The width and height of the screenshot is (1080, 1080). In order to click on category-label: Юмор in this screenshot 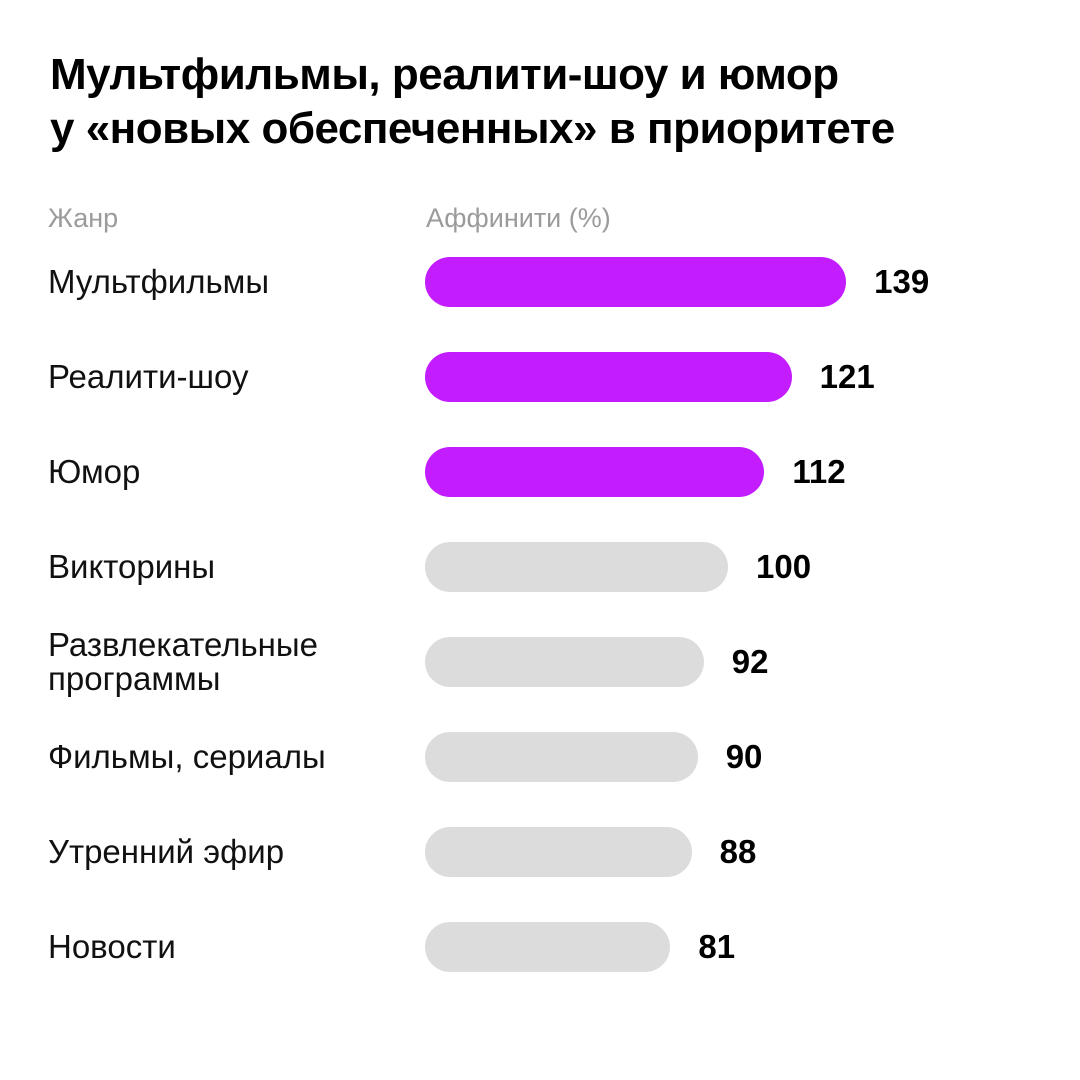, I will do `click(228, 472)`.